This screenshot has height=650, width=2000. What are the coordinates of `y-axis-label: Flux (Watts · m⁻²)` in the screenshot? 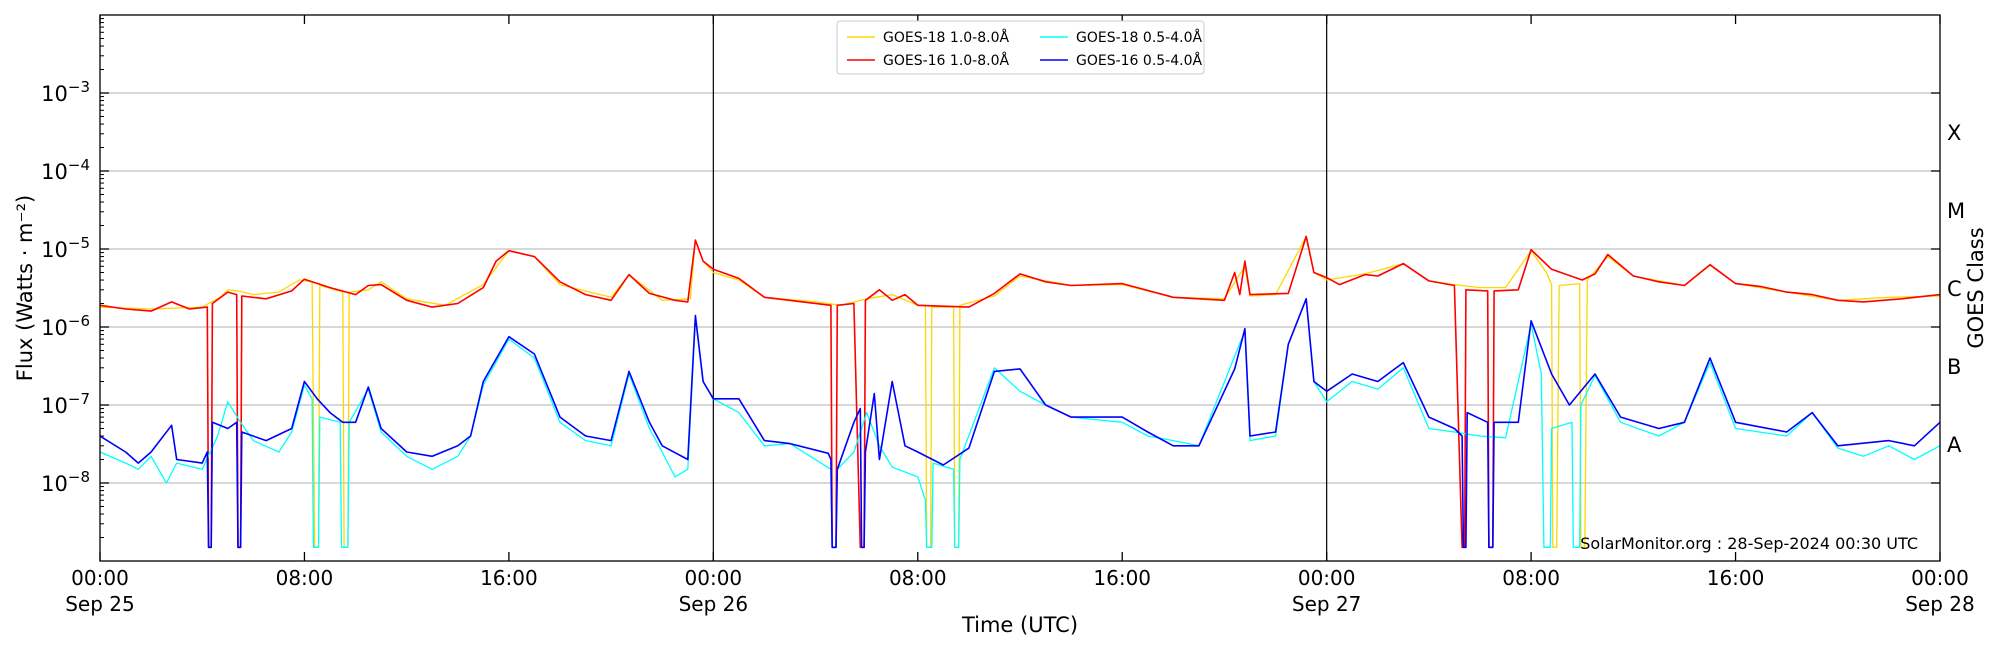 It's located at (25, 288).